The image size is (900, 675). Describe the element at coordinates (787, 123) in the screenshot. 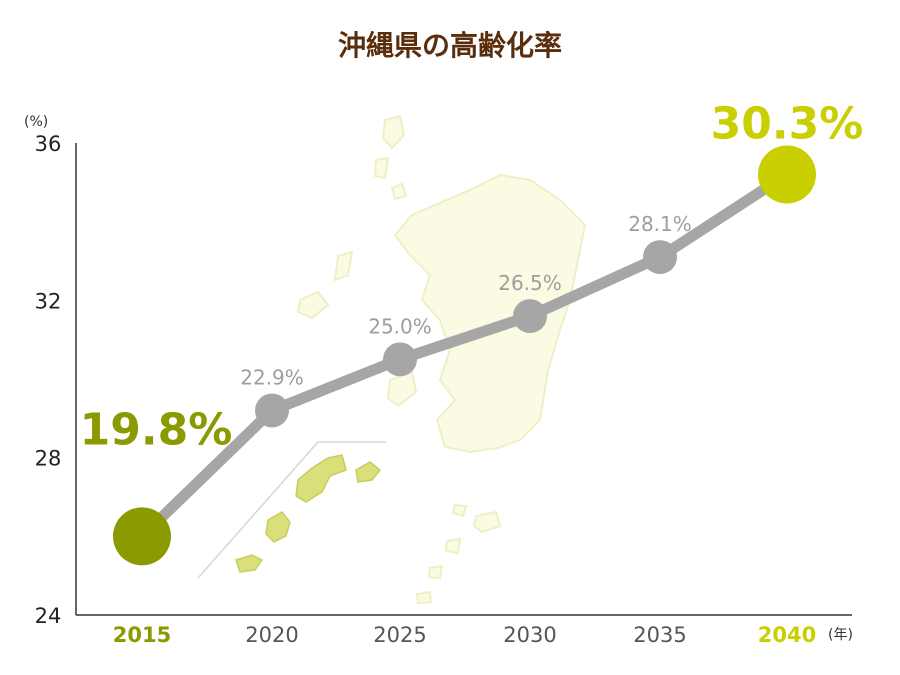

I see `data-label: 30.3%` at that location.